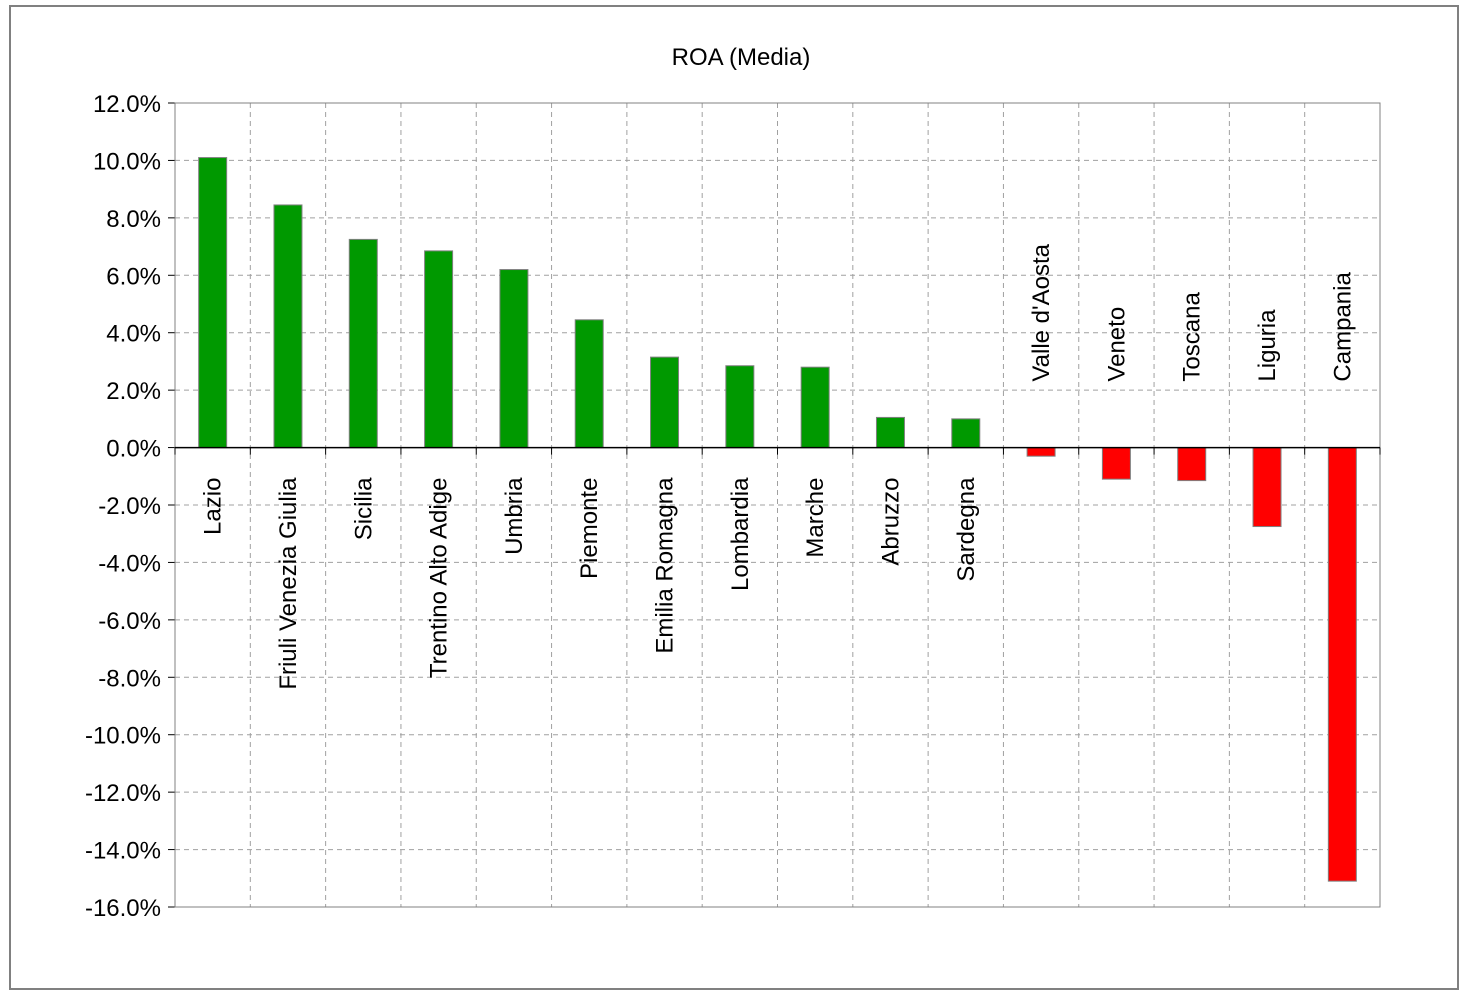 Image resolution: width=1463 pixels, height=994 pixels. I want to click on category-label: Valle d'Aosta, so click(1041, 312).